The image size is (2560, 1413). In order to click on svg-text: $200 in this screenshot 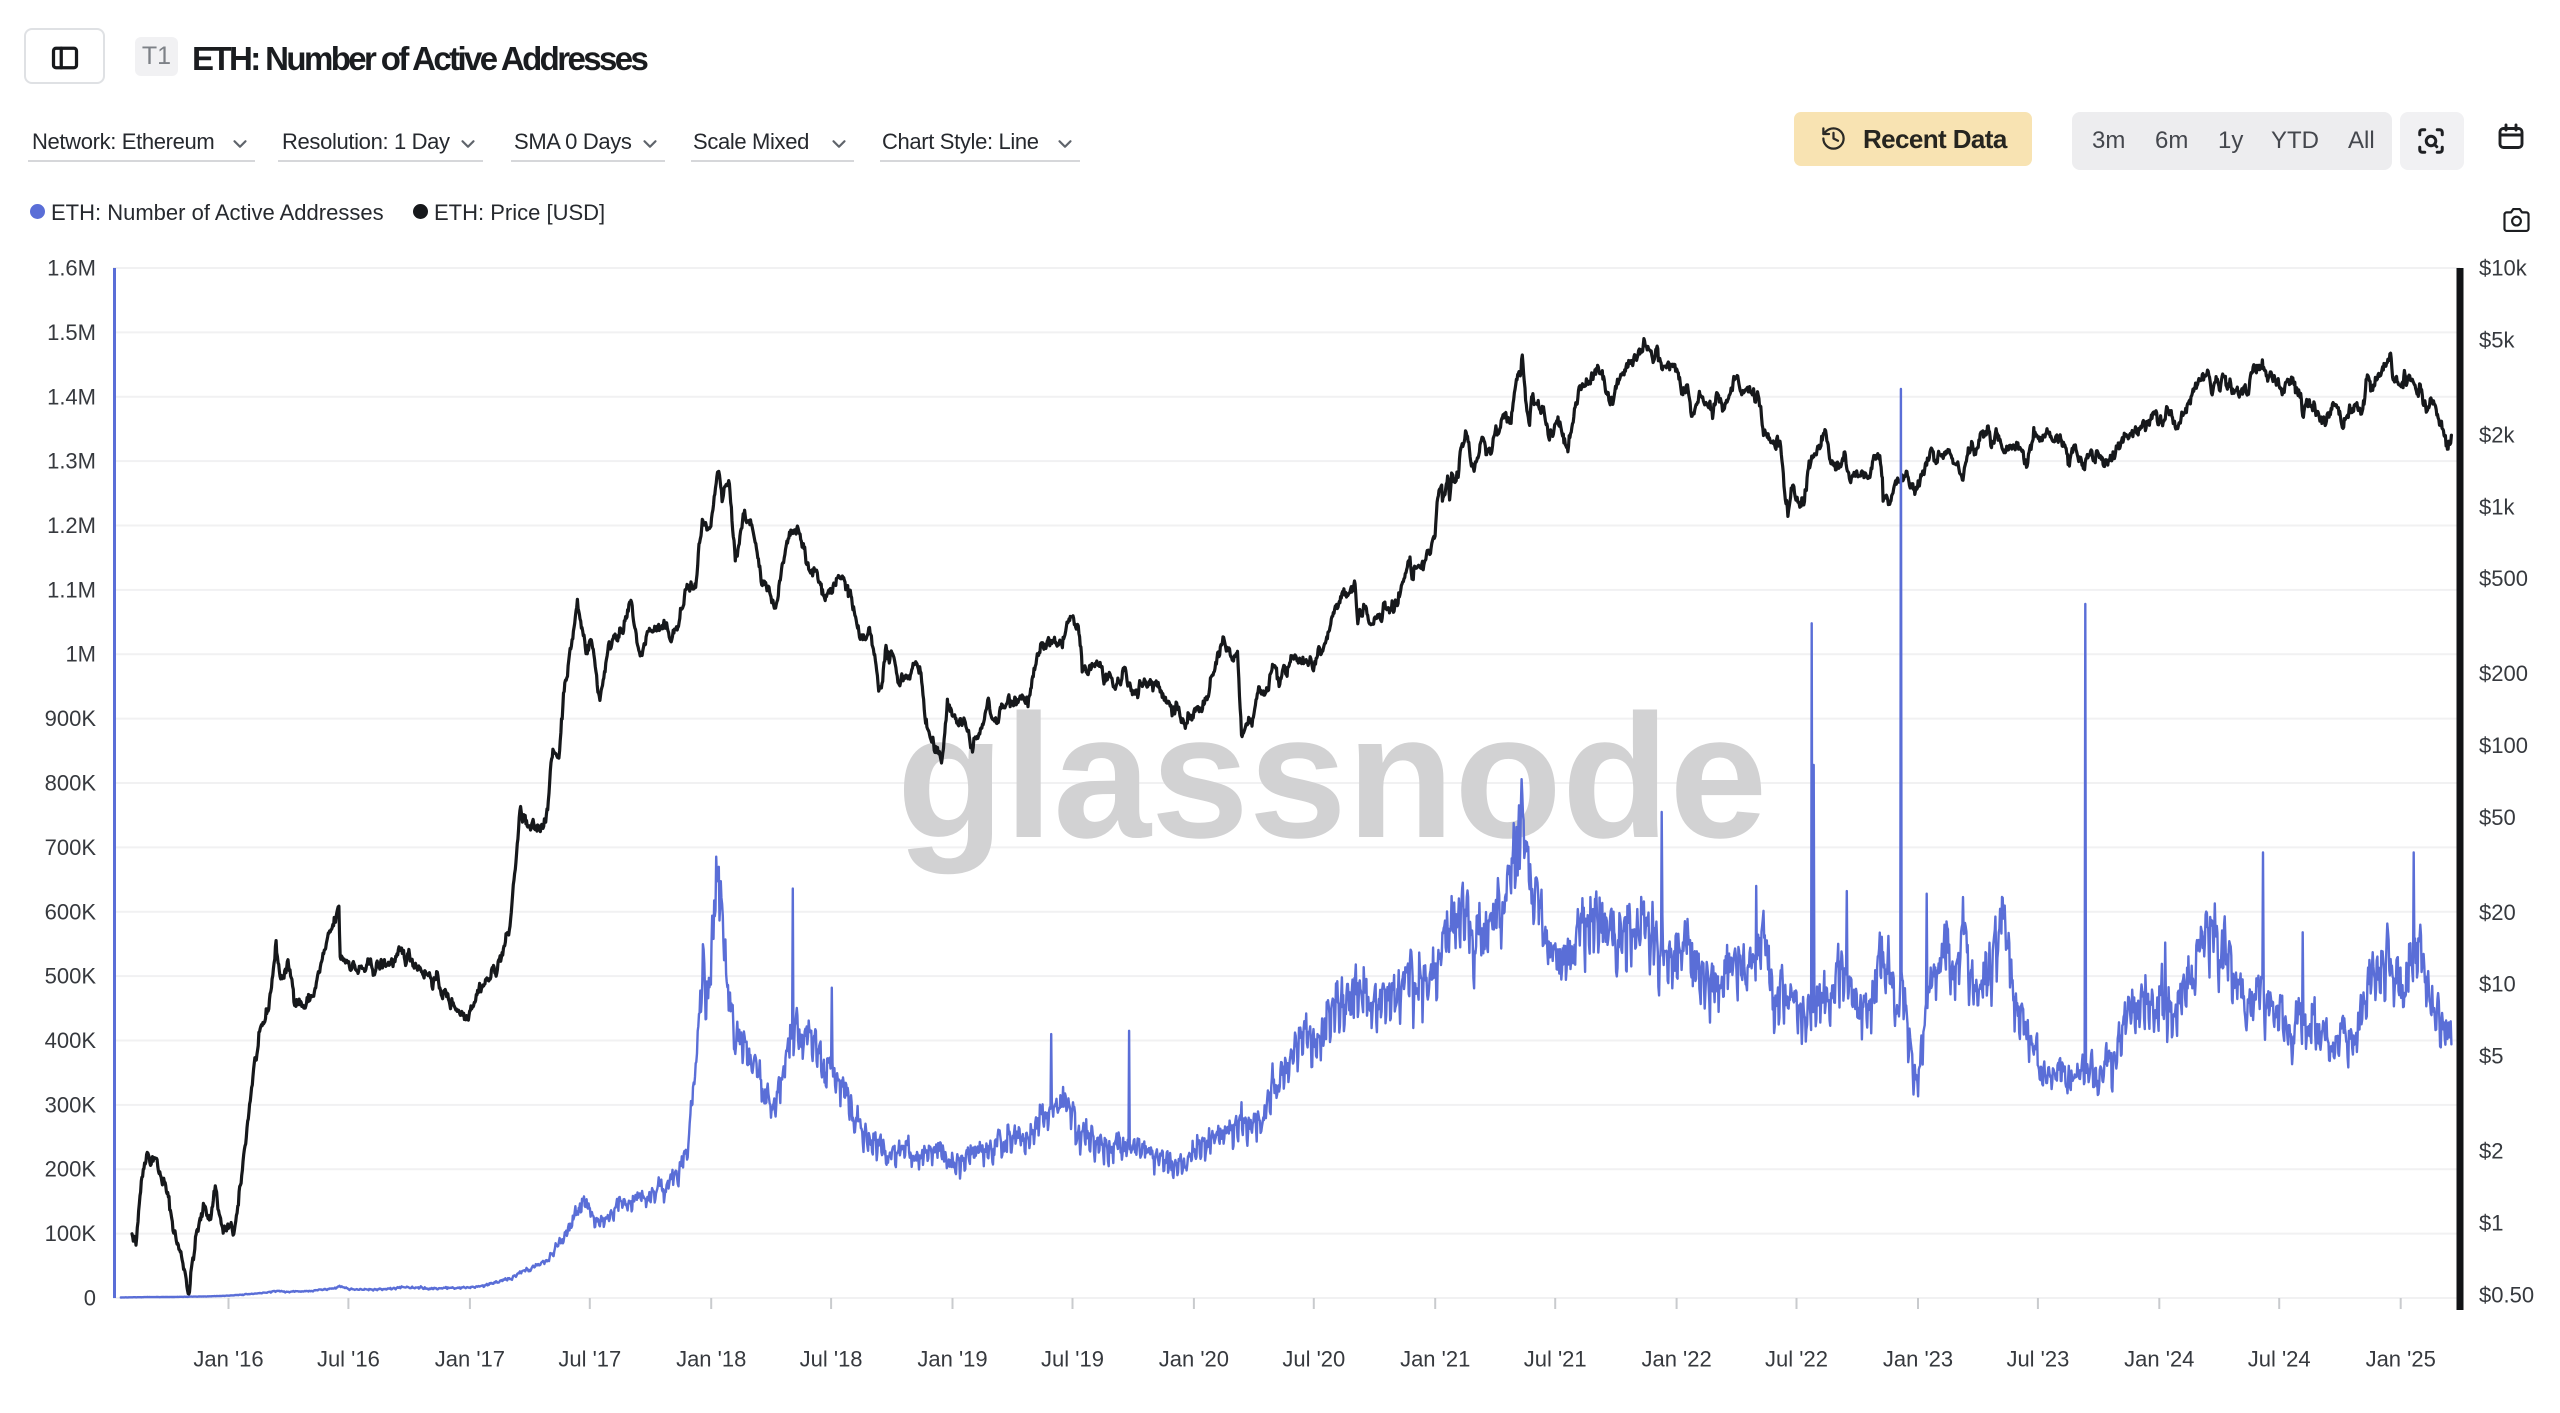, I will do `click(2503, 673)`.